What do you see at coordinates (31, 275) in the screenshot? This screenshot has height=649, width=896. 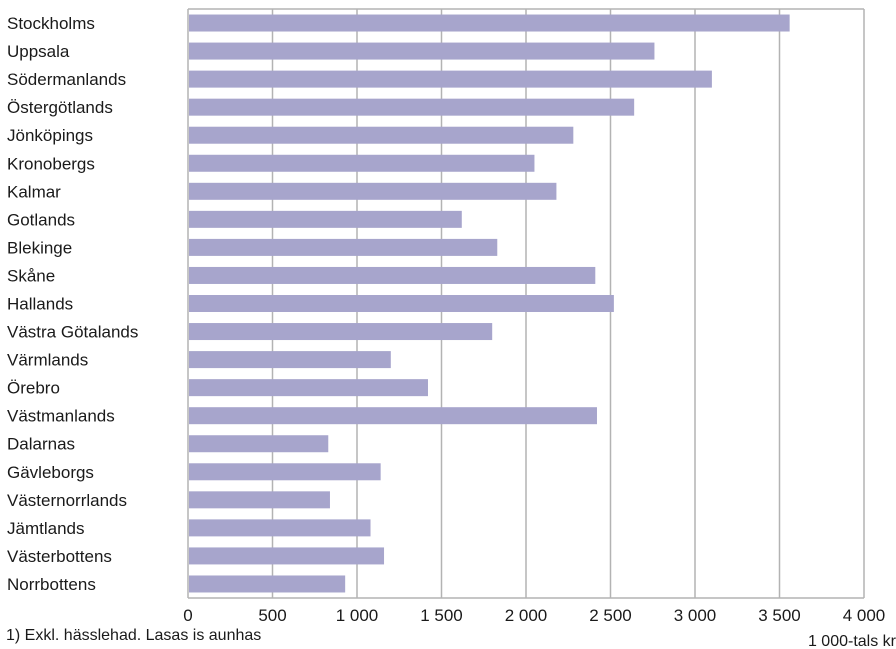 I see `category-label: Skåne` at bounding box center [31, 275].